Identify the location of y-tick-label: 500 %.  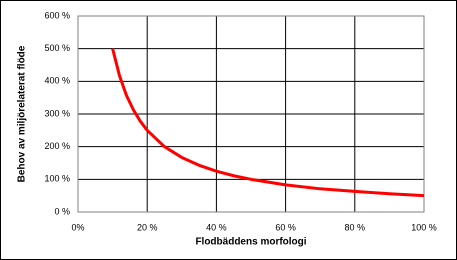
(57, 48).